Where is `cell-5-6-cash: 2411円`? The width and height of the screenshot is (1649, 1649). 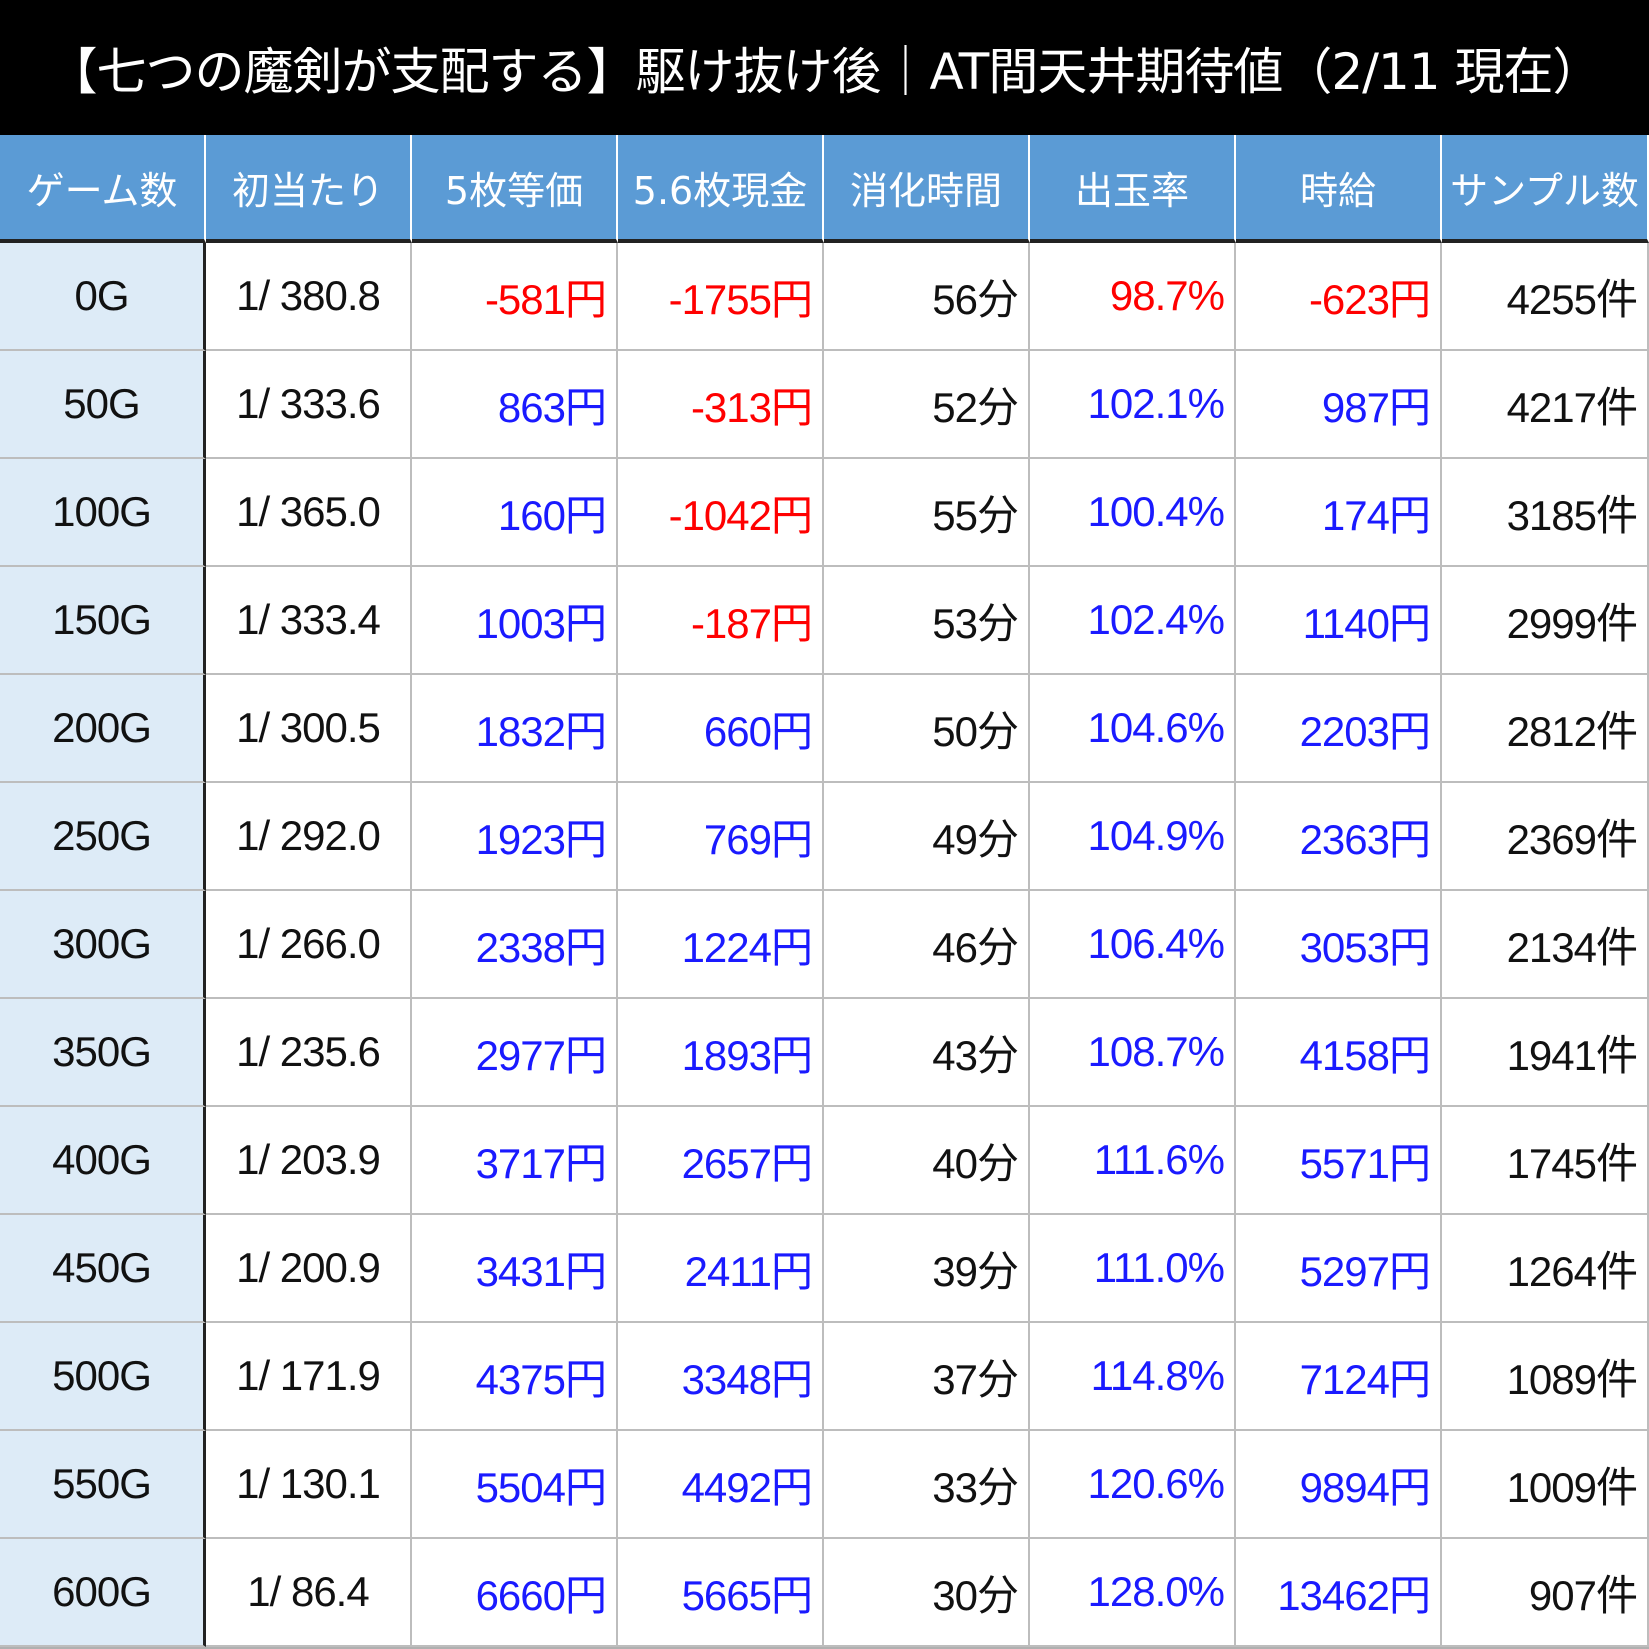 cell-5-6-cash: 2411円 is located at coordinates (721, 1269).